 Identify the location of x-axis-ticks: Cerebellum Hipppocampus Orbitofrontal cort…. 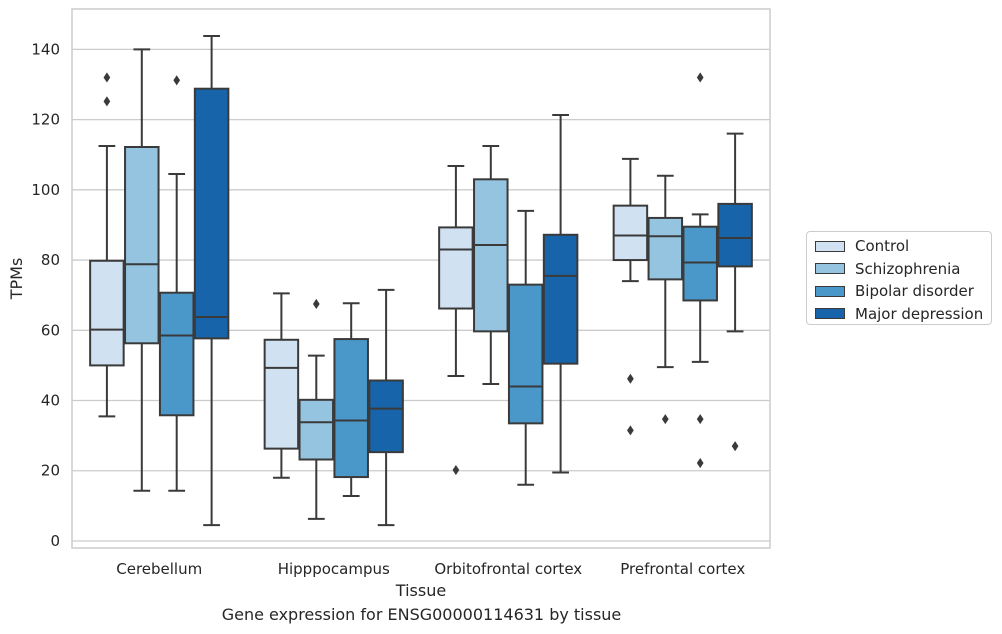
(430, 569).